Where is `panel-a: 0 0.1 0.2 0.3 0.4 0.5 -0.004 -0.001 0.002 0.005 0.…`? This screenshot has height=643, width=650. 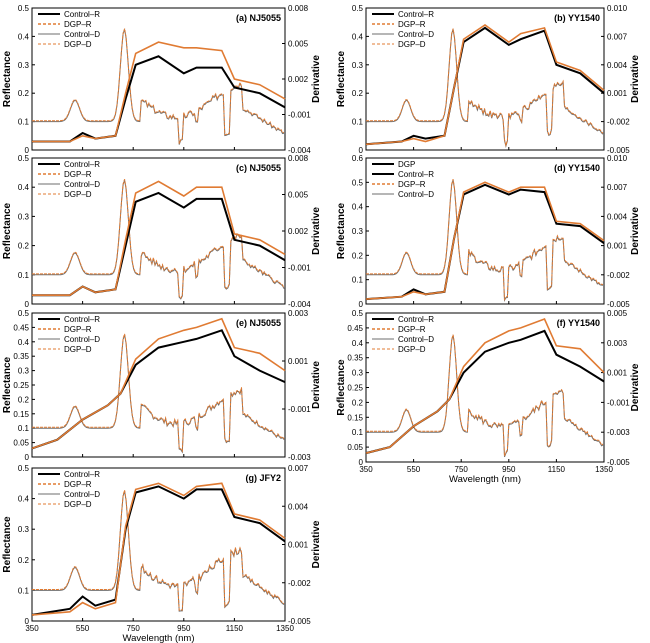 panel-a: 0 0.1 0.2 0.3 0.4 0.5 -0.004 -0.001 0.002 0.005 0.… is located at coordinates (162, 79).